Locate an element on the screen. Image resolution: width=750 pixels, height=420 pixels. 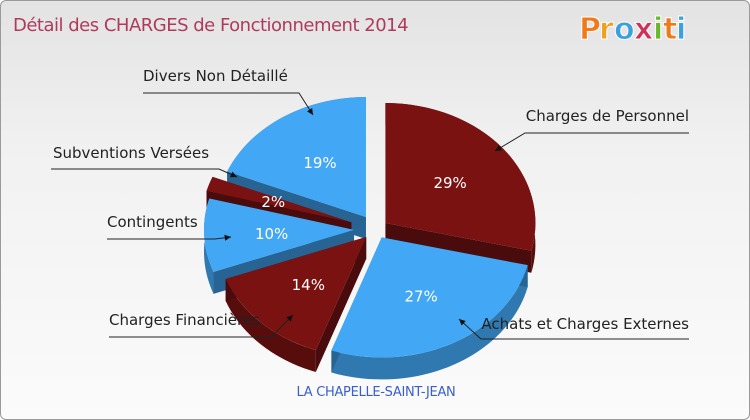
slice-callout-label: Charges Financières is located at coordinates (184, 320).